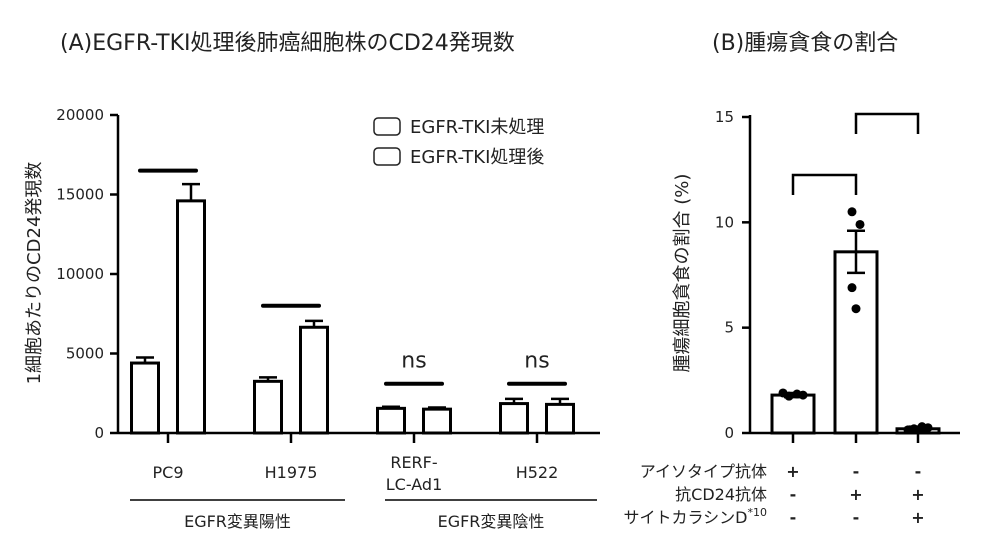 This screenshot has height=556, width=988. What do you see at coordinates (724, 117) in the screenshot?
I see `chart-b-ytick-label: 15` at bounding box center [724, 117].